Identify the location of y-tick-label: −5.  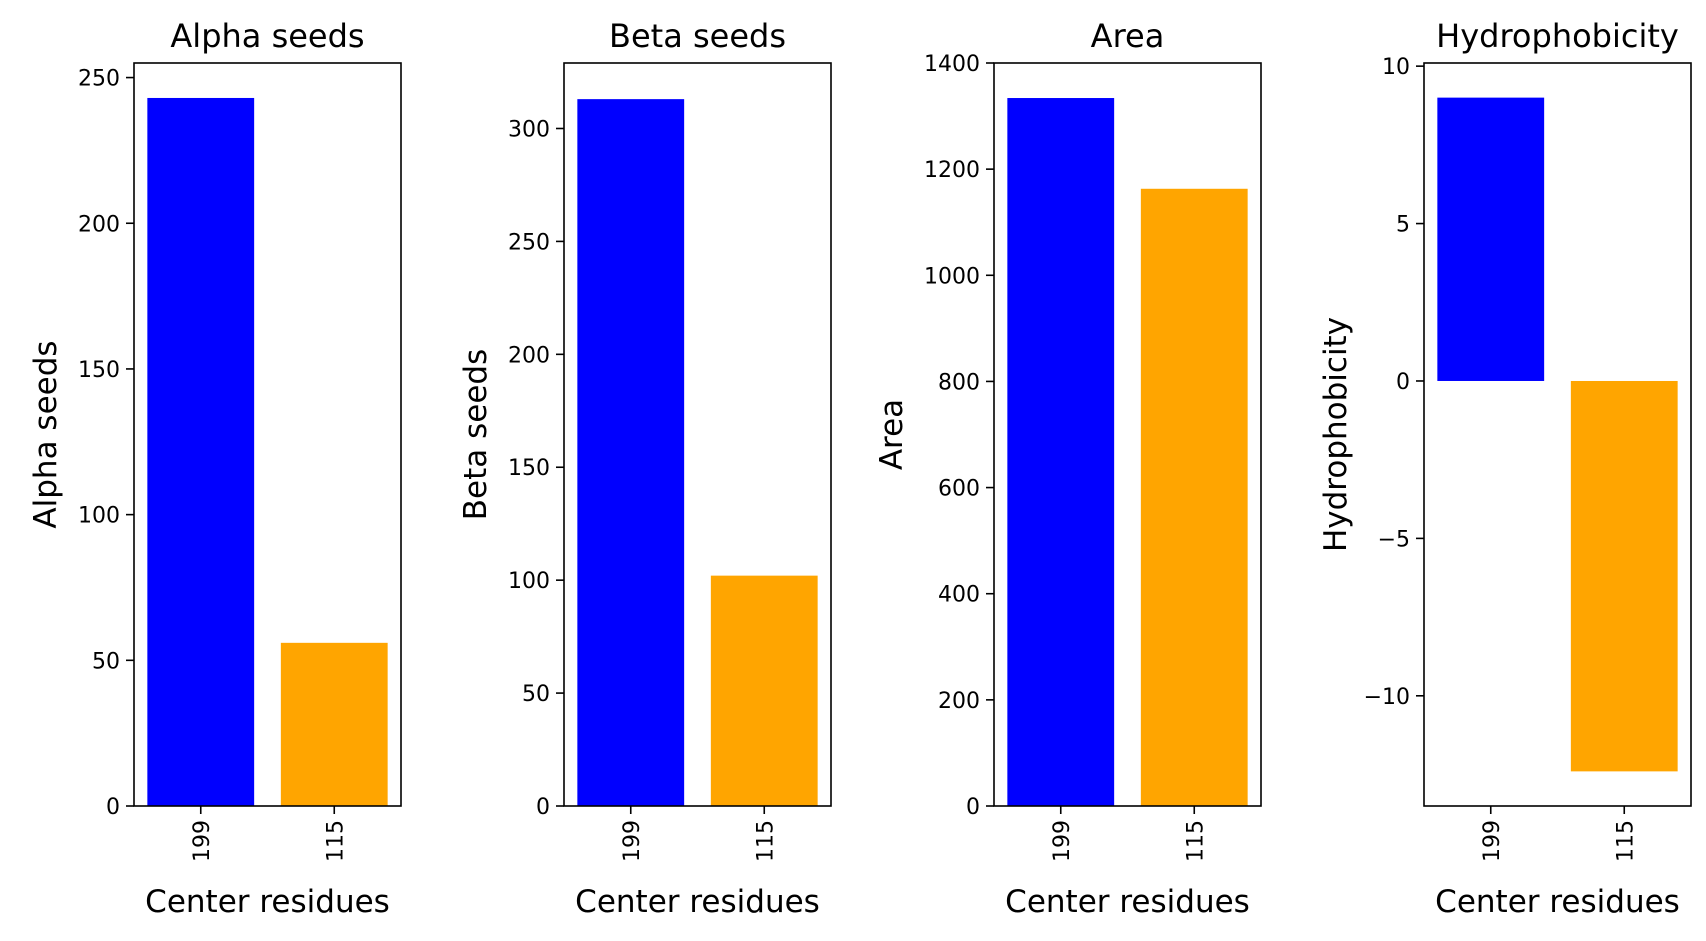
(1394, 539).